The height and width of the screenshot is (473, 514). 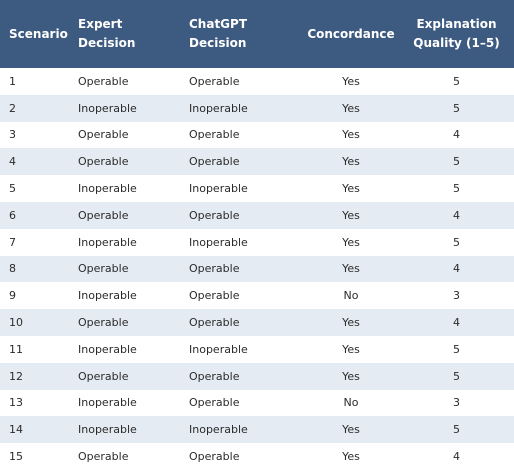 I want to click on table-row: 10 Operable Operable Yes 4, so click(x=257, y=322).